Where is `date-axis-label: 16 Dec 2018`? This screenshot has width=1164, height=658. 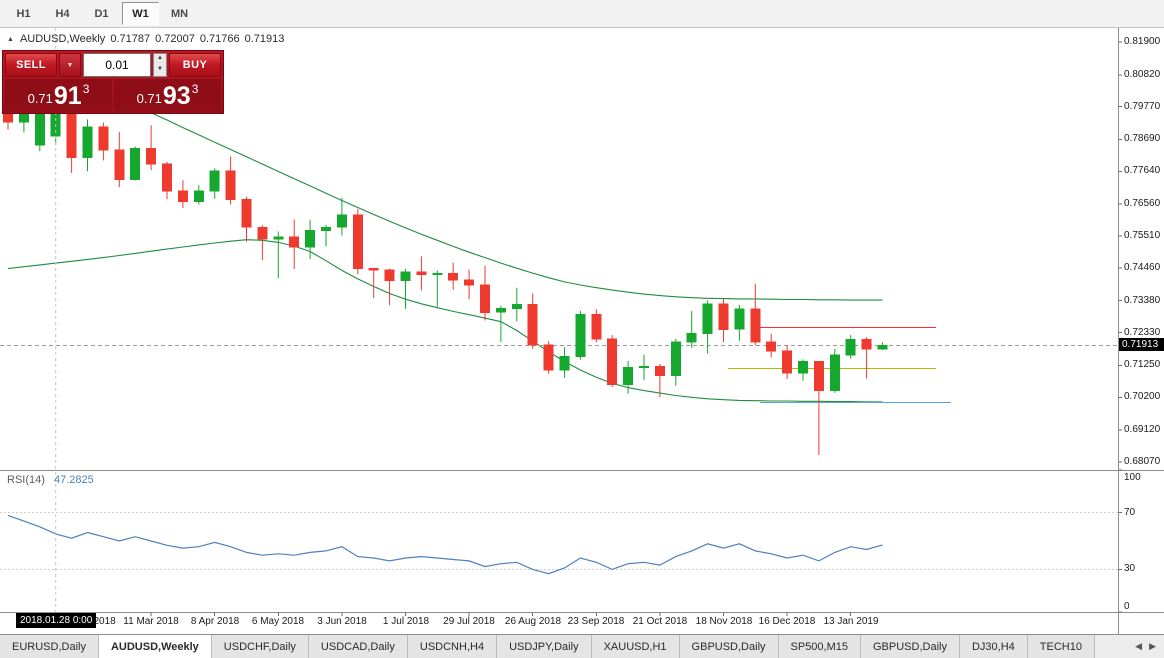 date-axis-label: 16 Dec 2018 is located at coordinates (787, 621).